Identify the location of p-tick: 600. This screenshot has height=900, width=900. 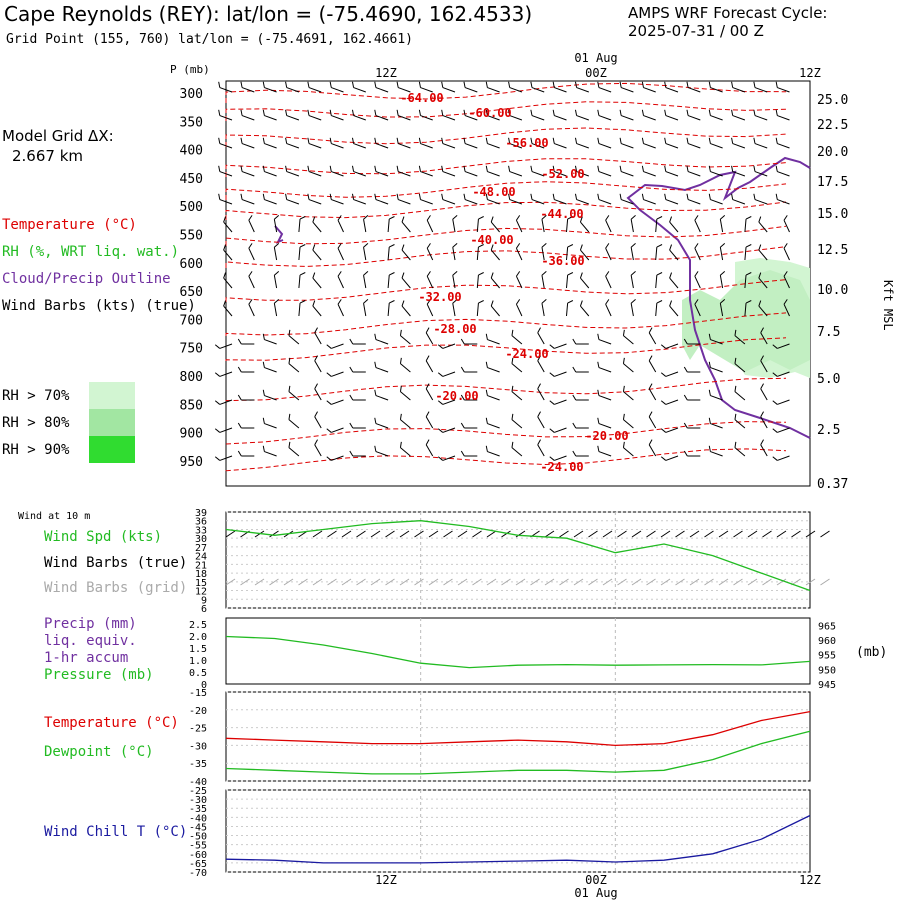
(191, 264).